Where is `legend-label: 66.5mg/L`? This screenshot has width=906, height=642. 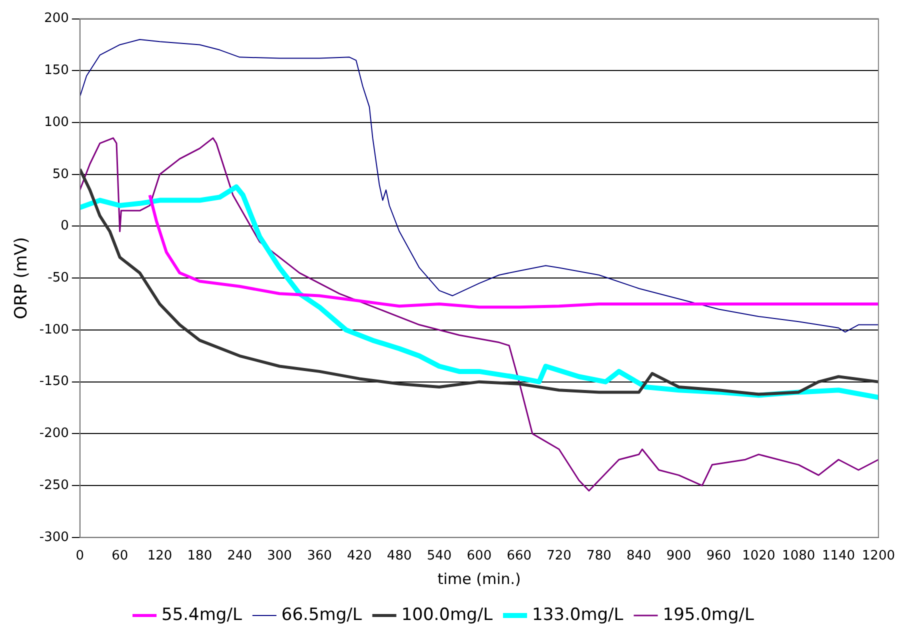 legend-label: 66.5mg/L is located at coordinates (321, 614).